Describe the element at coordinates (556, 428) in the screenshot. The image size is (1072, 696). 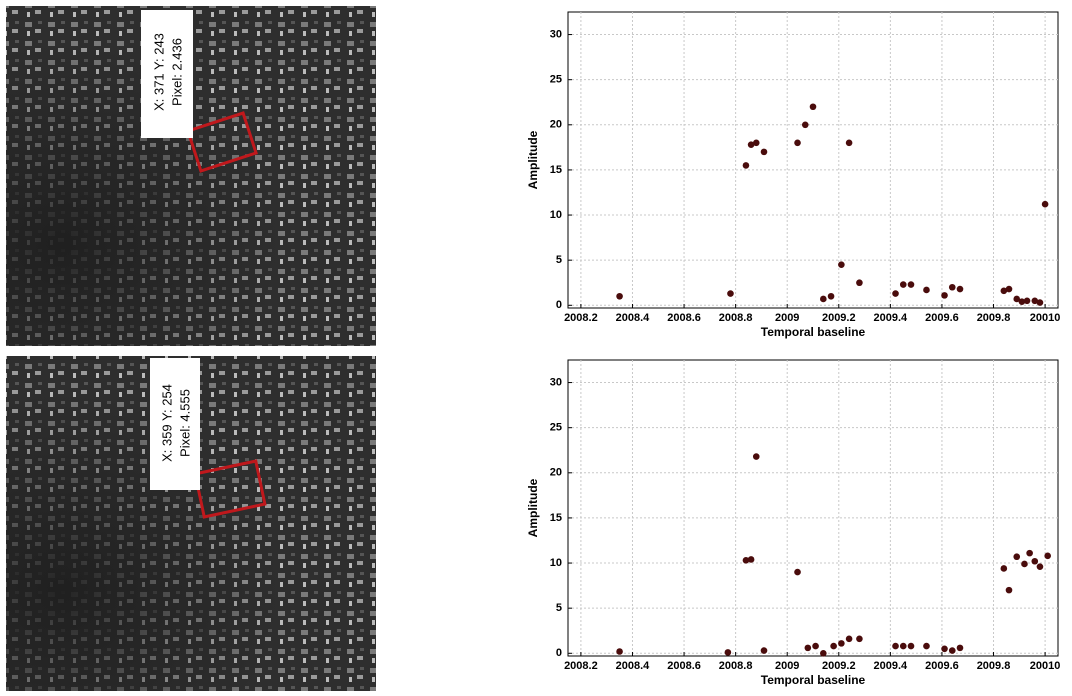
I see `y-tick-label: 25` at that location.